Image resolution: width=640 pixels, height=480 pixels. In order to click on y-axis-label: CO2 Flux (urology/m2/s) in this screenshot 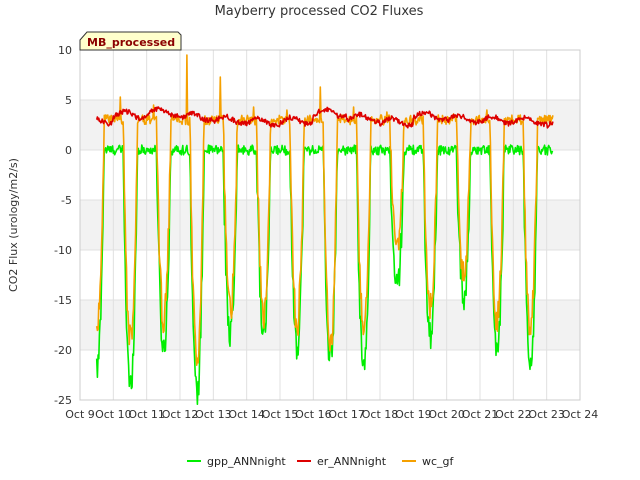, I will do `click(13, 225)`.